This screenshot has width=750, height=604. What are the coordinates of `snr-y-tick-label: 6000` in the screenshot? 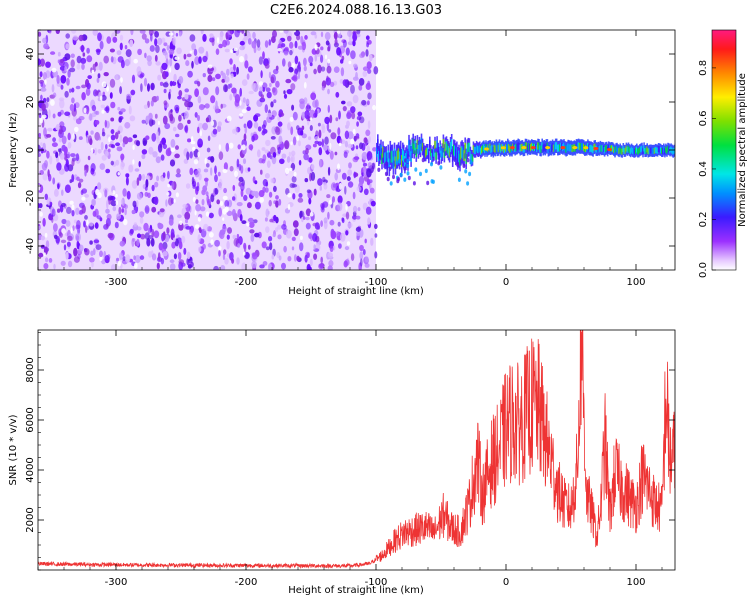 It's located at (30, 419).